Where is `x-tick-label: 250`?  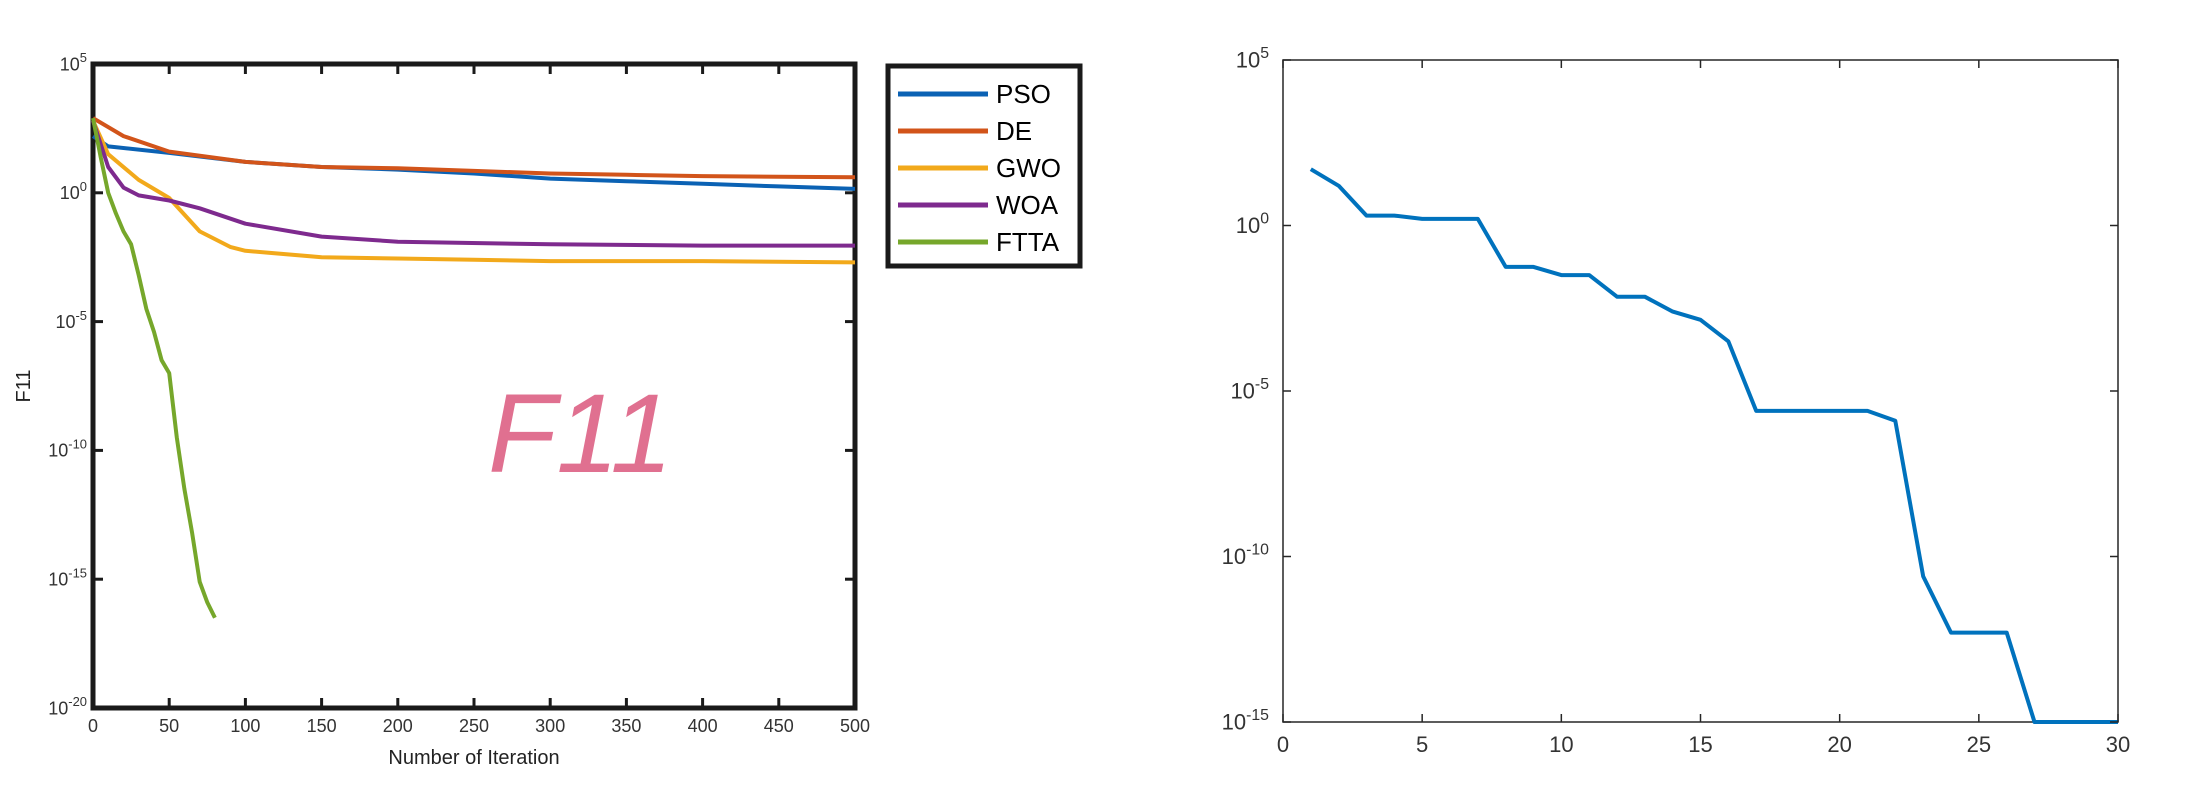 x-tick-label: 250 is located at coordinates (474, 726).